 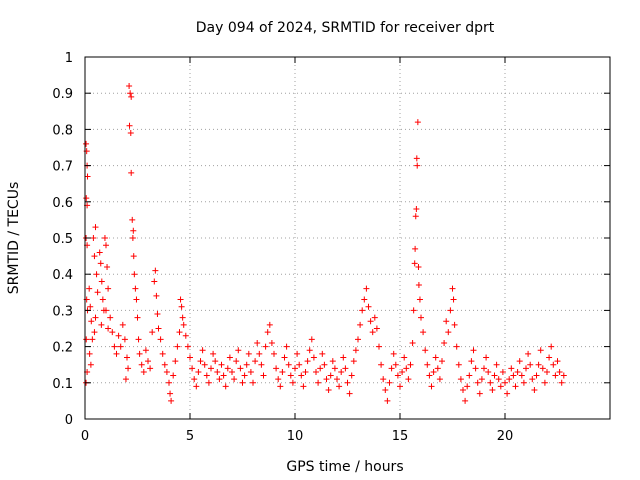 What do you see at coordinates (62, 311) in the screenshot?
I see `y-tick-label: 0.3` at bounding box center [62, 311].